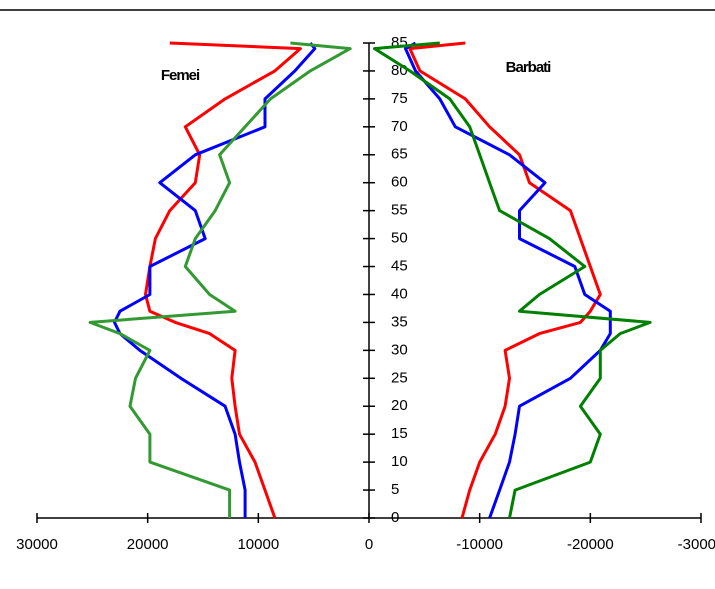 The width and height of the screenshot is (715, 589). I want to click on y-tick-label: 55, so click(399, 210).